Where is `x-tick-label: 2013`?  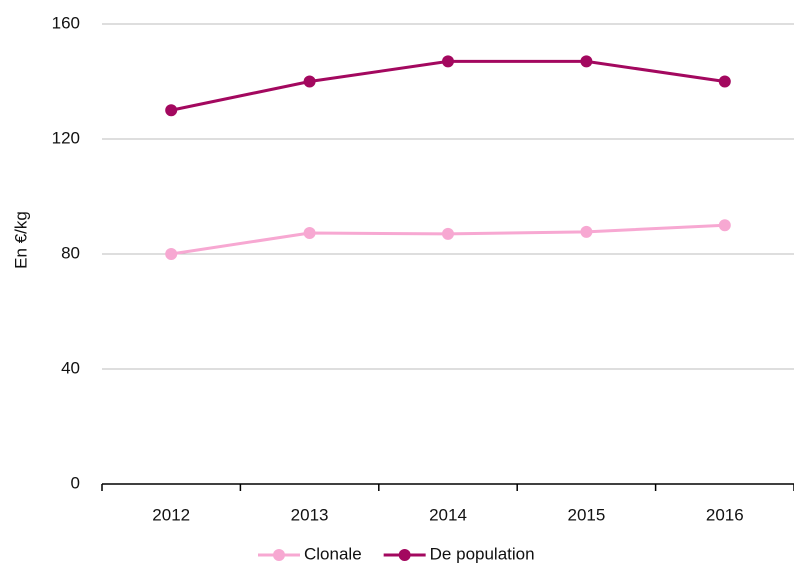
x-tick-label: 2013 is located at coordinates (310, 514).